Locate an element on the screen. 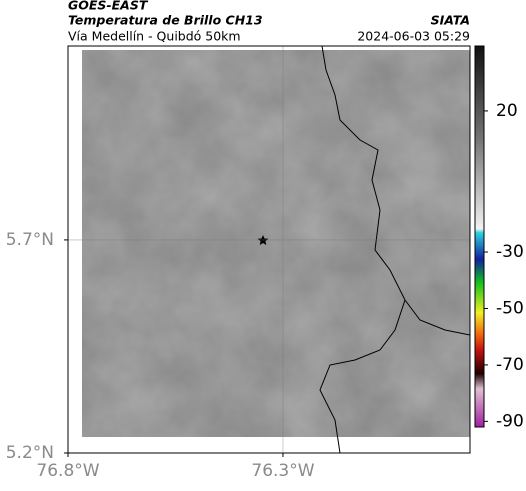 This screenshot has width=526, height=491. colorbar-tick-label: -30 is located at coordinates (510, 252).